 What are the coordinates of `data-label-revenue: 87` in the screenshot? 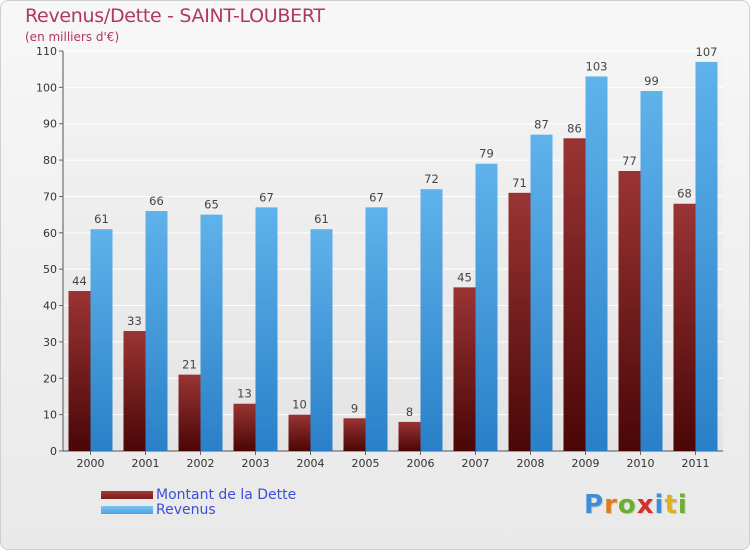 It's located at (541, 125).